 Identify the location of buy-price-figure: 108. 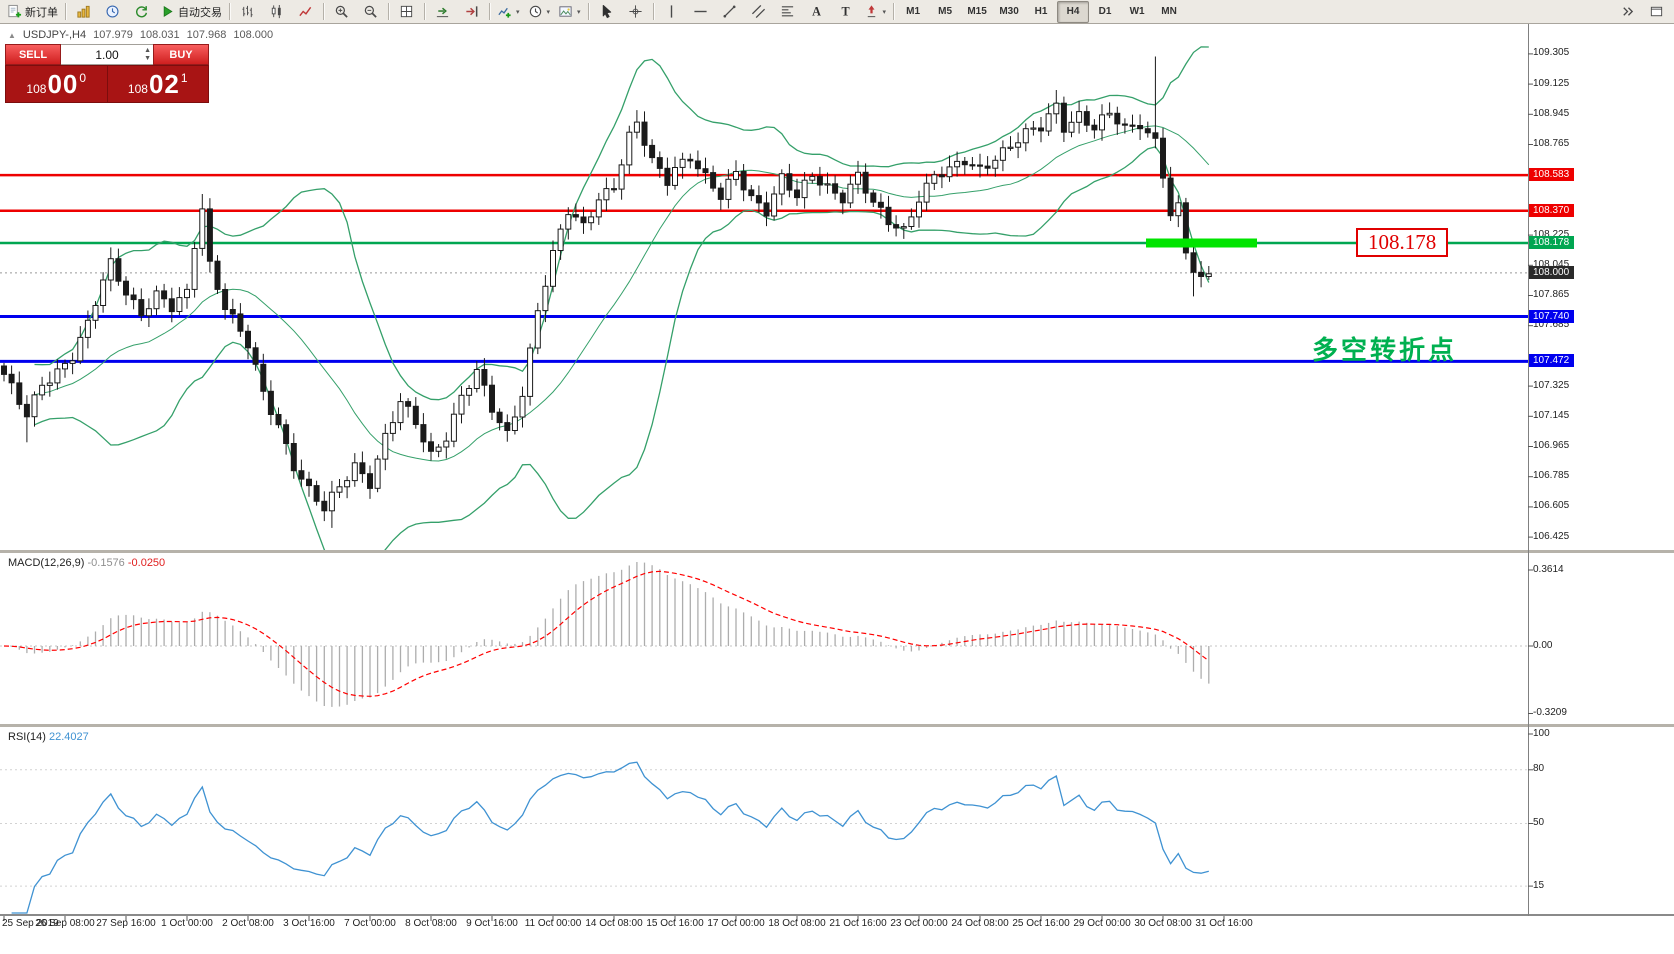
(137, 89).